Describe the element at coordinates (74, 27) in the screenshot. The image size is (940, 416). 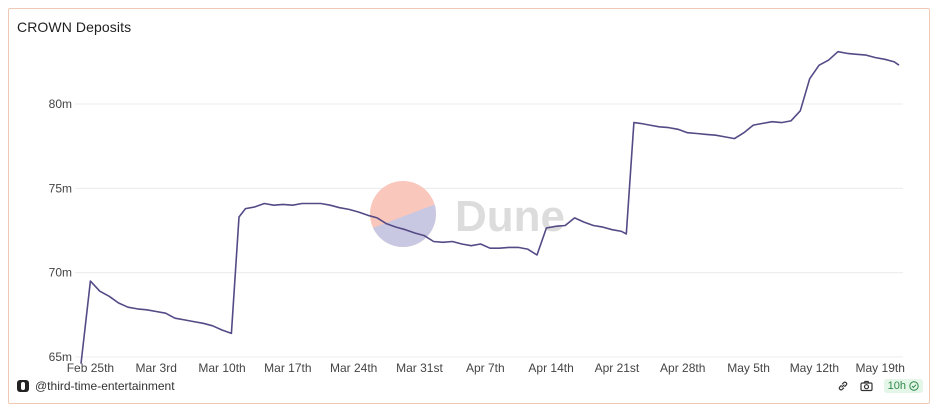
I see `chart-title: CROWN Deposits` at that location.